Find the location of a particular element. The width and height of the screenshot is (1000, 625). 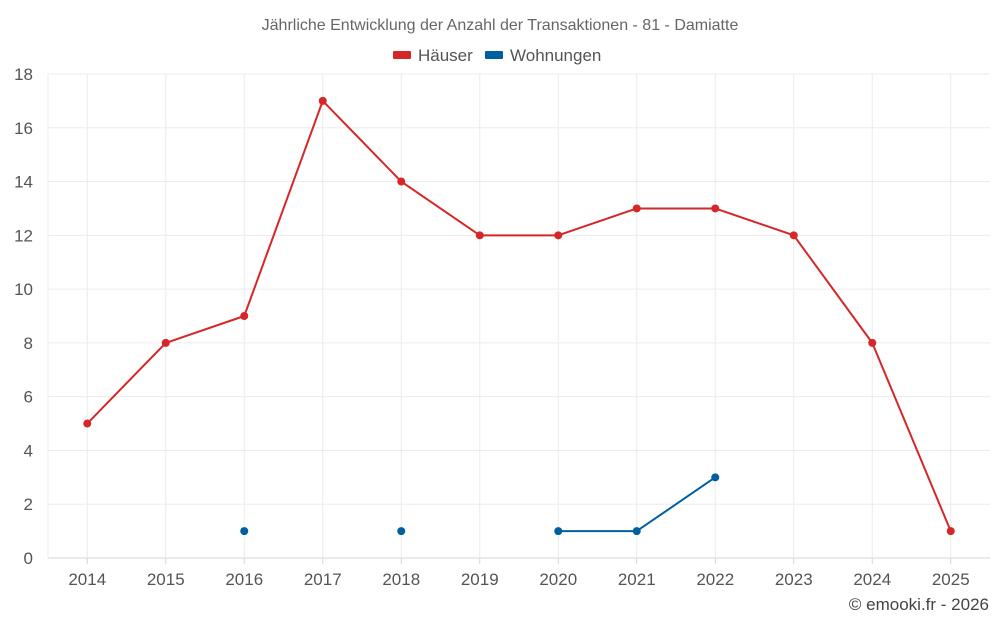

data-point-hauser-2025 is located at coordinates (950, 531).